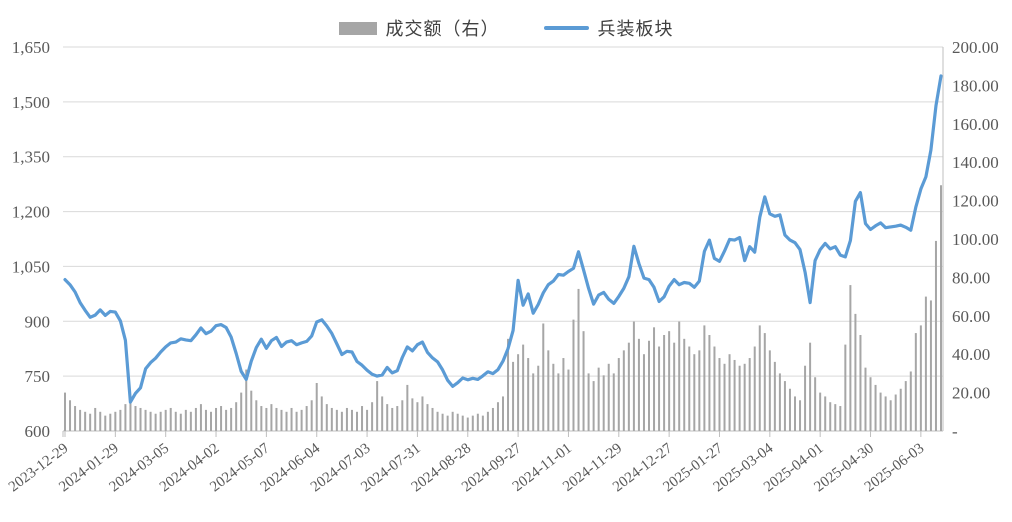 This screenshot has width=1012, height=522. Describe the element at coordinates (31, 47) in the screenshot. I see `left-axis-tick-label: 1,650` at that location.